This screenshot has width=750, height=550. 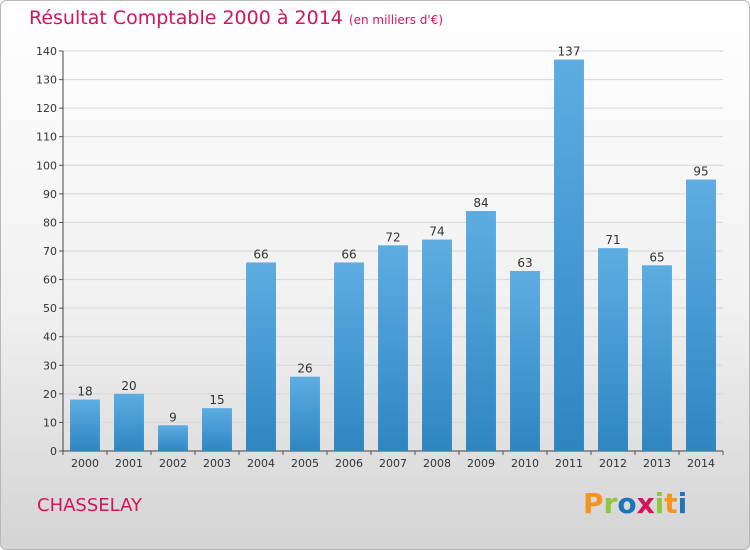 What do you see at coordinates (186, 18) in the screenshot?
I see `chart-title-text: Résultat Comptable 2000 à 2014` at bounding box center [186, 18].